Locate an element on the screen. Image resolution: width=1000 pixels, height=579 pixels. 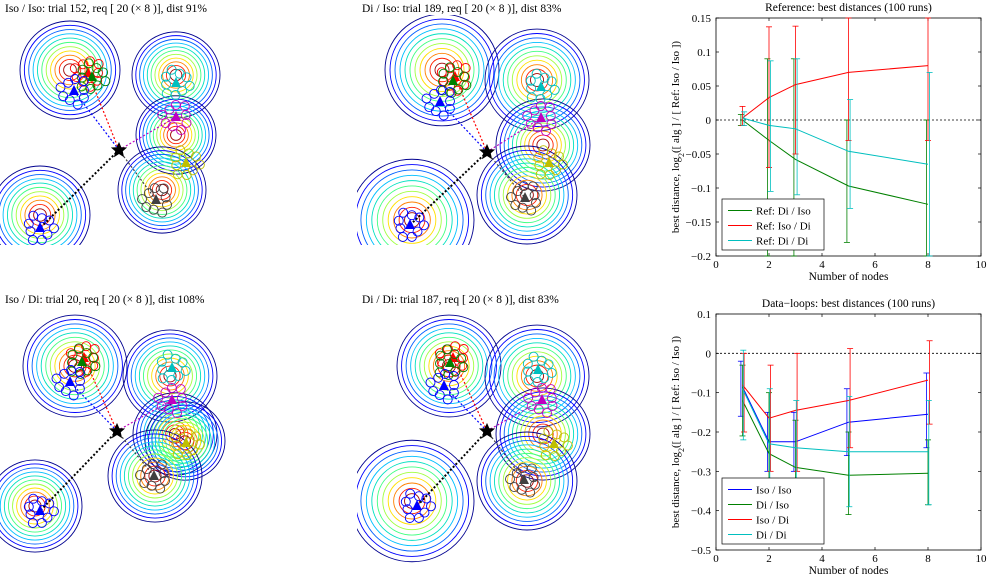
x-tick-label: 2 is located at coordinates (769, 265).